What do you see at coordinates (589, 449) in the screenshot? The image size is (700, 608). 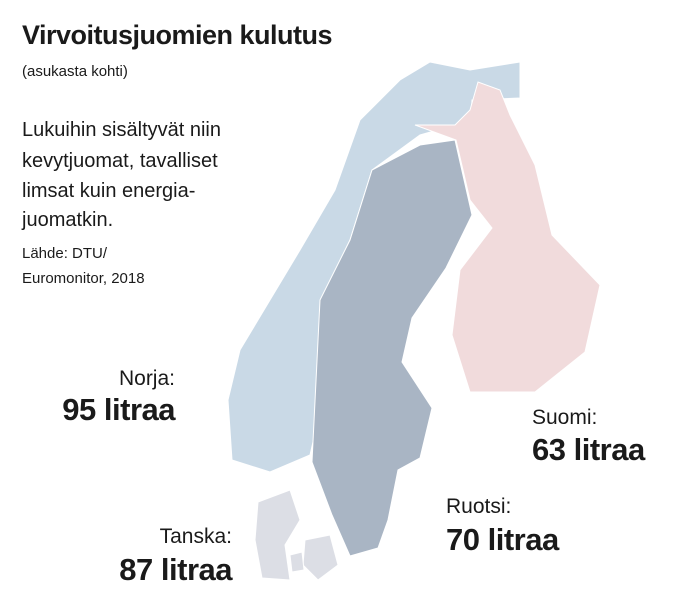 I see `region-amount: 63 litraa` at bounding box center [589, 449].